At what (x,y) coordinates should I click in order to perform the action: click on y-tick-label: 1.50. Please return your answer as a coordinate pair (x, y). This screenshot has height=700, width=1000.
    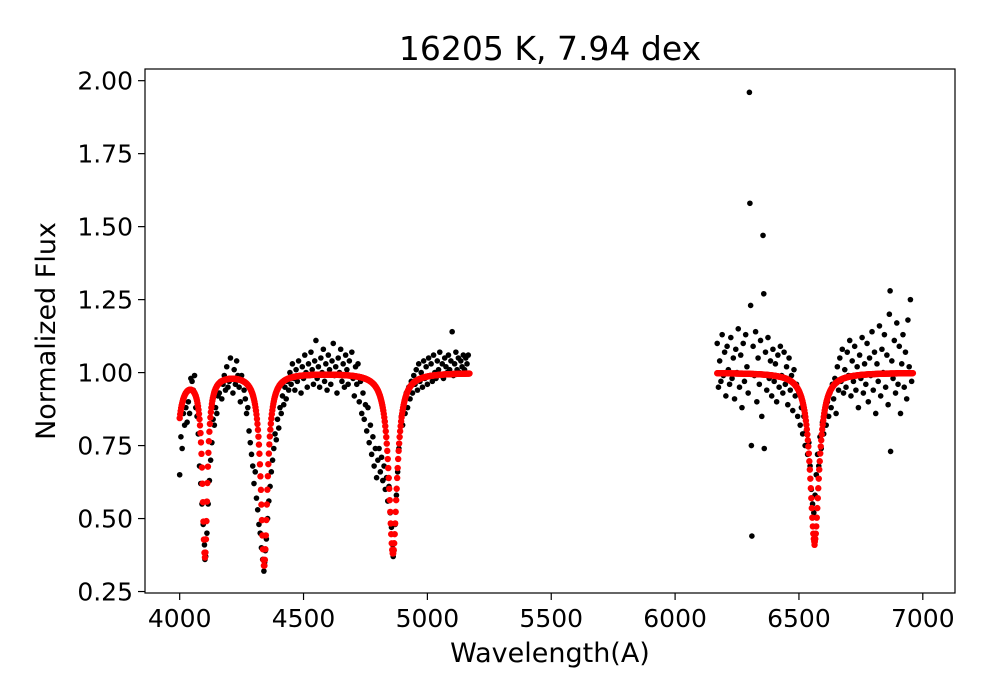
    Looking at the image, I should click on (105, 227).